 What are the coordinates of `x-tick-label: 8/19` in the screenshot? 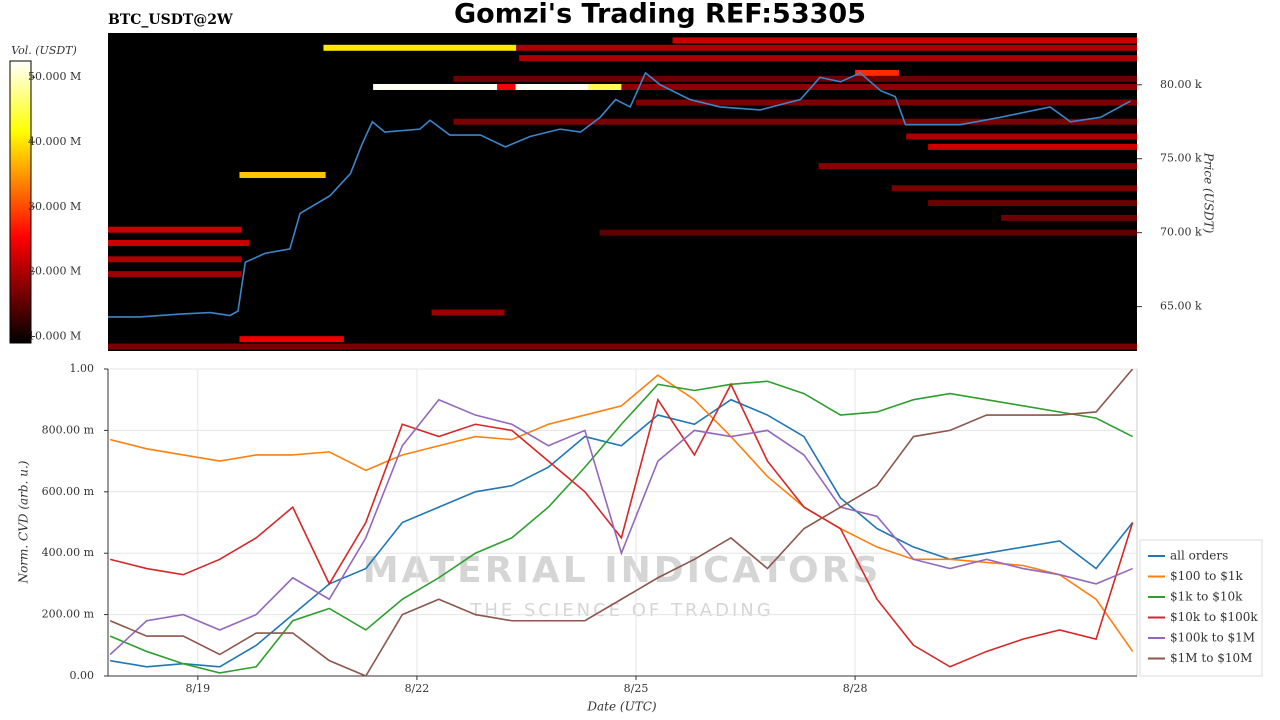 It's located at (197, 688).